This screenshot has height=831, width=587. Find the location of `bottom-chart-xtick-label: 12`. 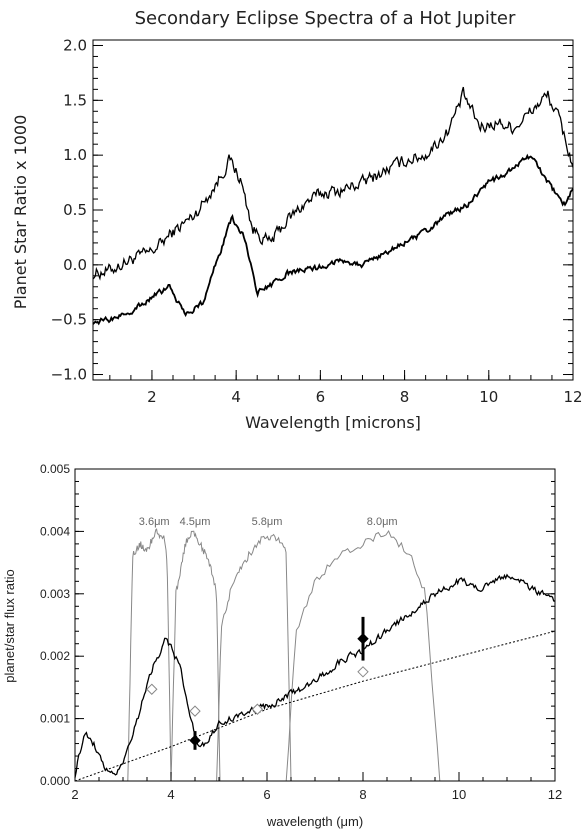

bottom-chart-xtick-label: 12 is located at coordinates (555, 794).